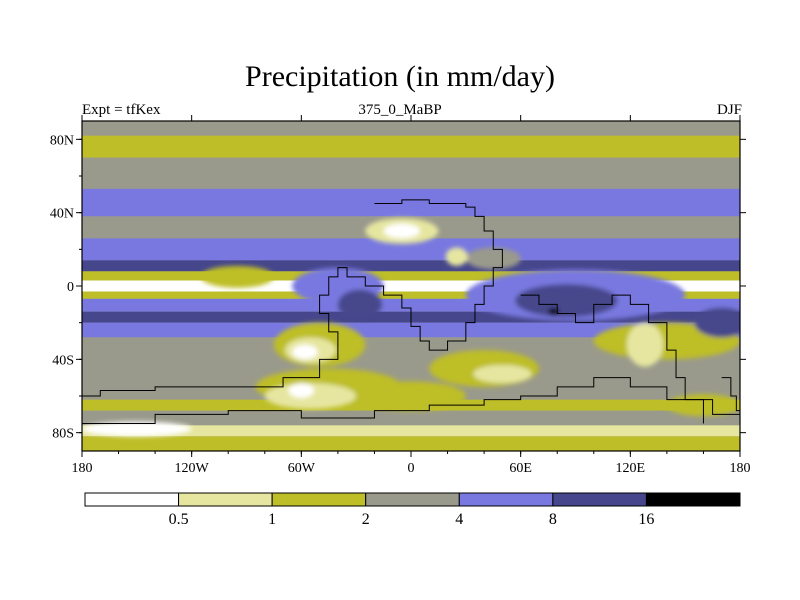  Describe the element at coordinates (412, 510) in the screenshot. I see `colorbar: 0.5 1 2 4 8 16` at that location.